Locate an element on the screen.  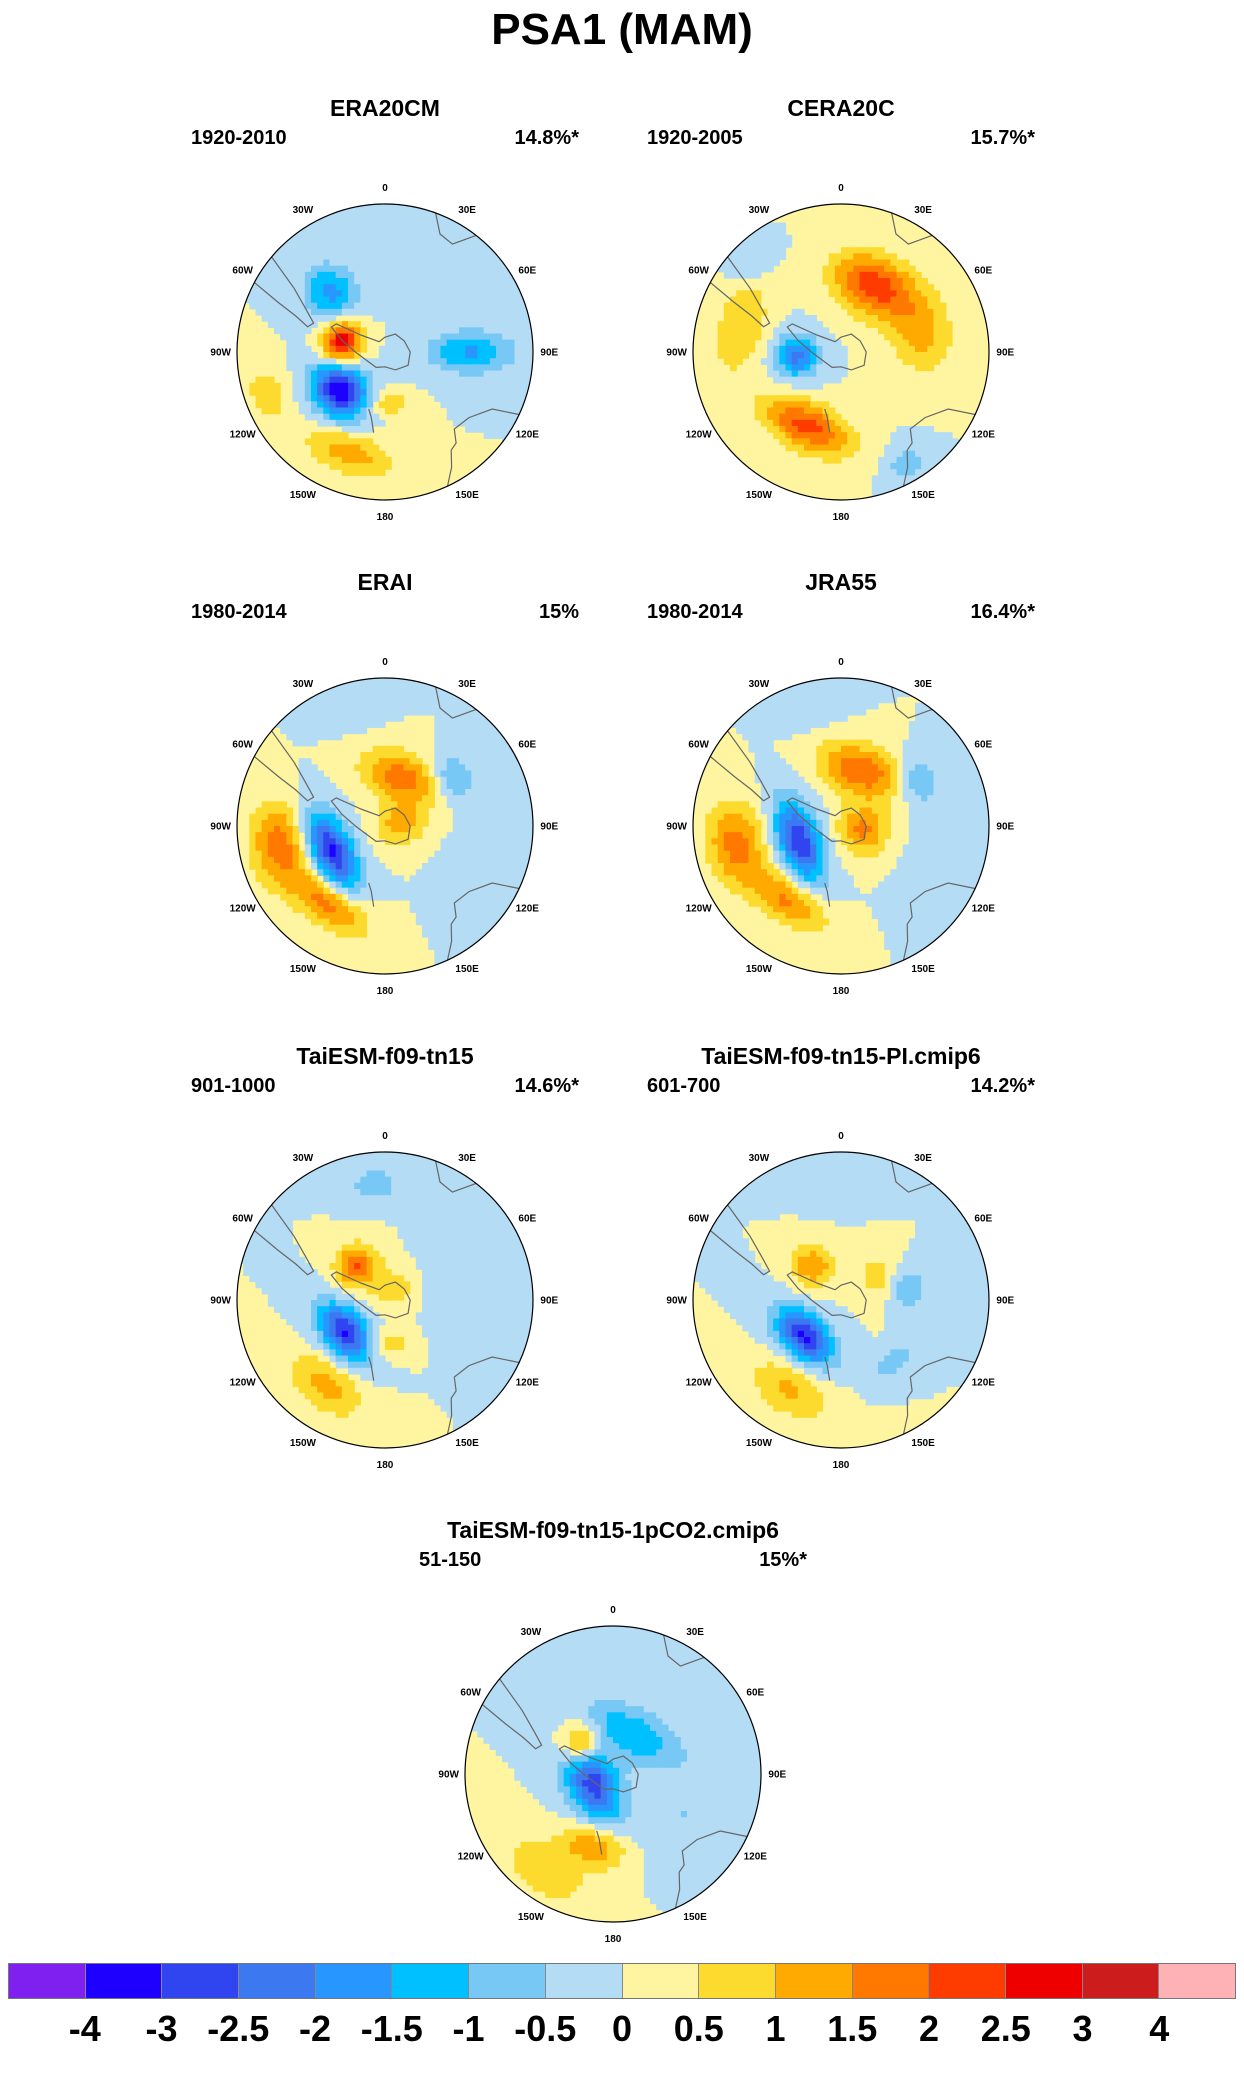
panel-period: 901-1000 is located at coordinates (233, 1086).